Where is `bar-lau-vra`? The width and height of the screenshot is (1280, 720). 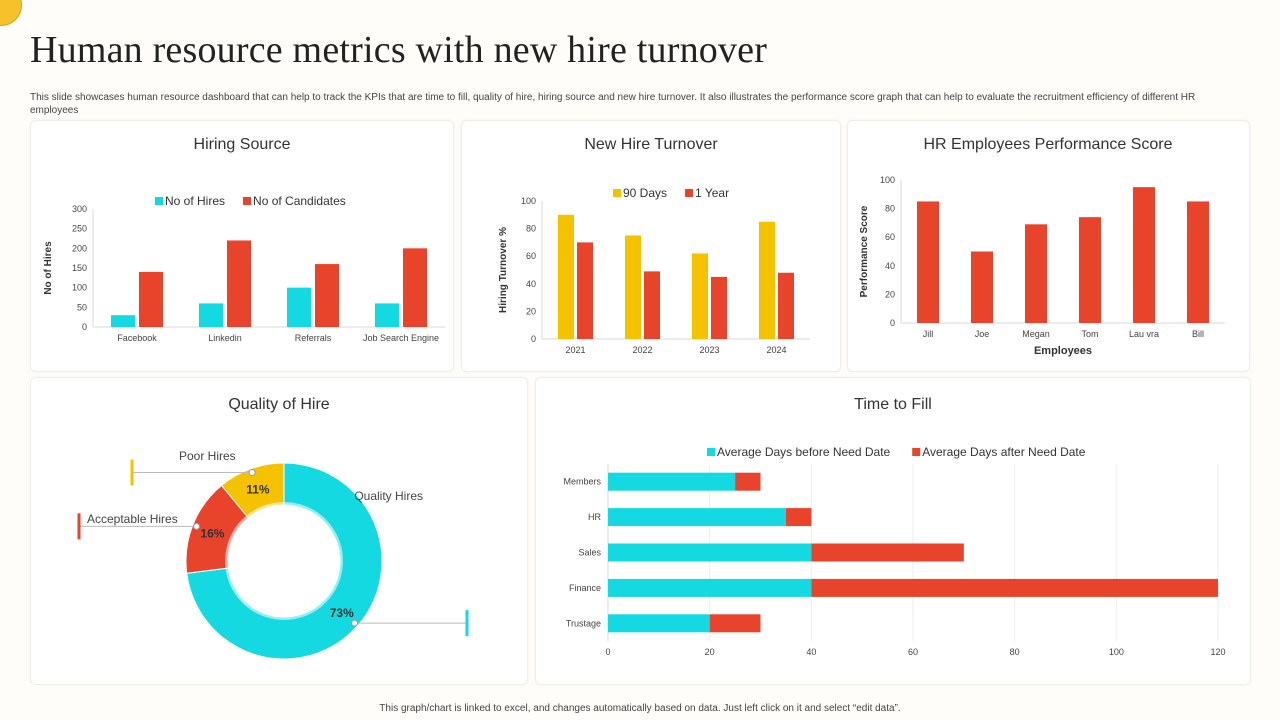 bar-lau-vra is located at coordinates (1144, 255).